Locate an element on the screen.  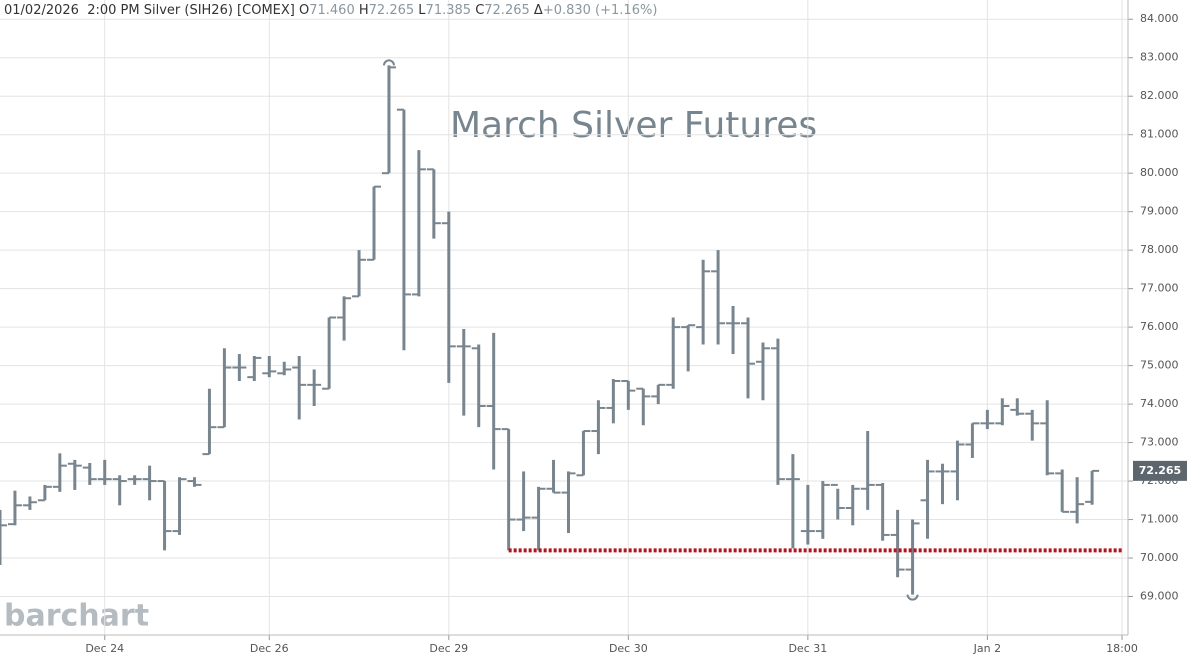
quote-value: 71.385 is located at coordinates (448, 10).